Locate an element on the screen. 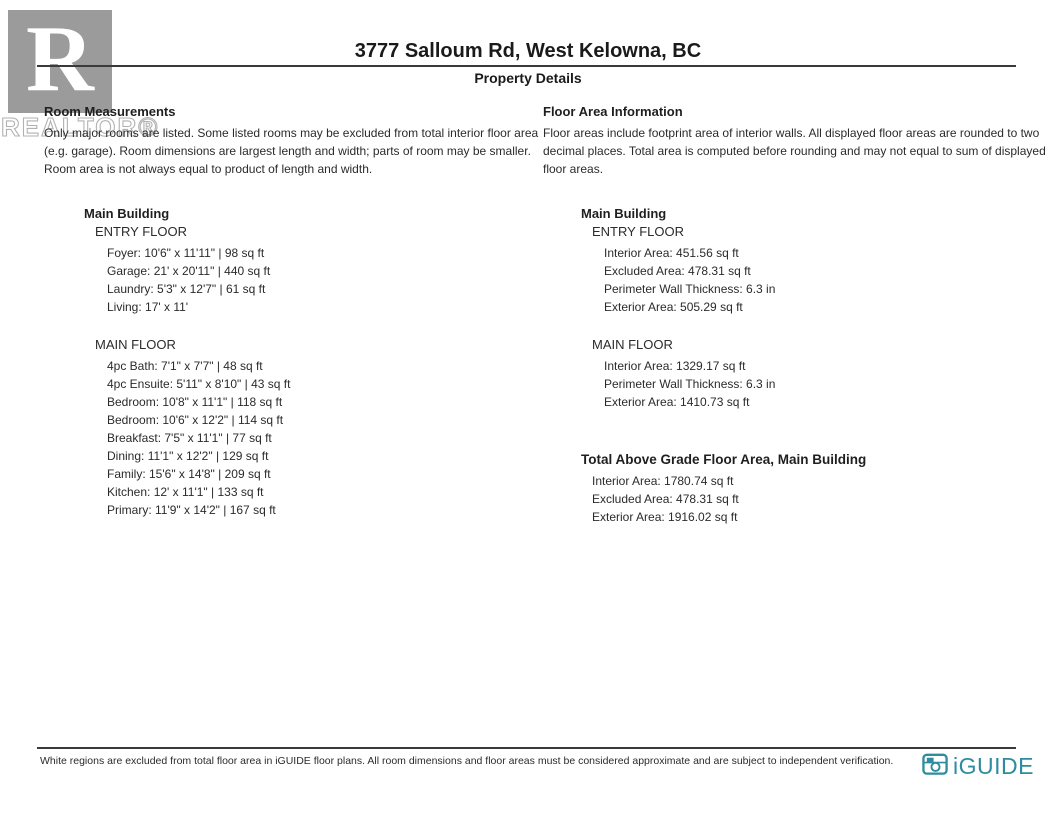  right-building-heading: Main Building is located at coordinates (624, 213).